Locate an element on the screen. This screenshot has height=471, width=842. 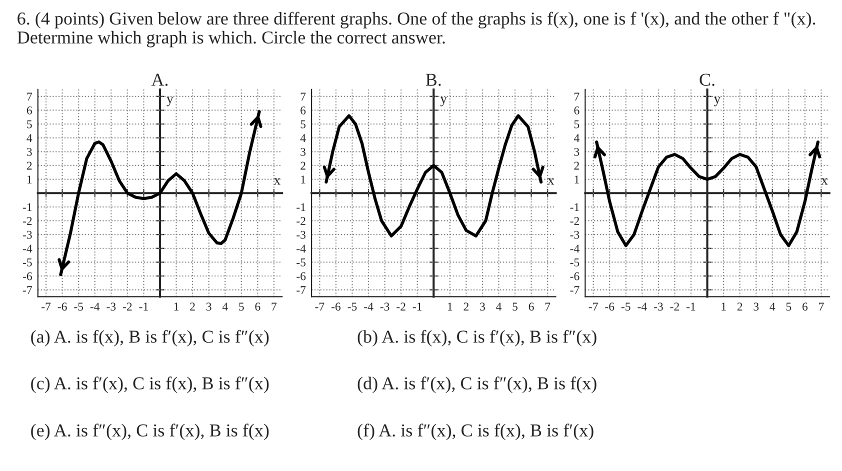
text: 6. (4 points) Given below are three different graphs. One of the graphs is f(x), one is f '(x), and the other f "(x). Determine which graph is which. Circle the correct answer. is located at coordinates (416, 30).